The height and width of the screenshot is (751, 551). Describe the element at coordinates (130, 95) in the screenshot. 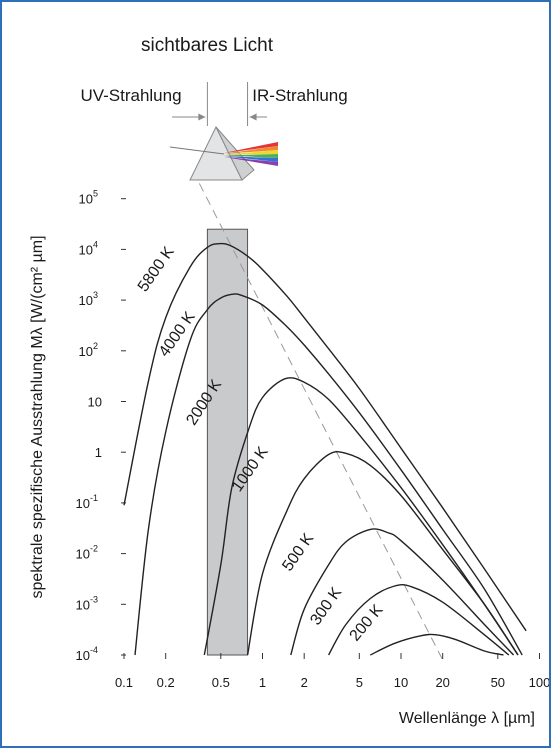

I see `uv-region-label: UV-Strahlung` at that location.